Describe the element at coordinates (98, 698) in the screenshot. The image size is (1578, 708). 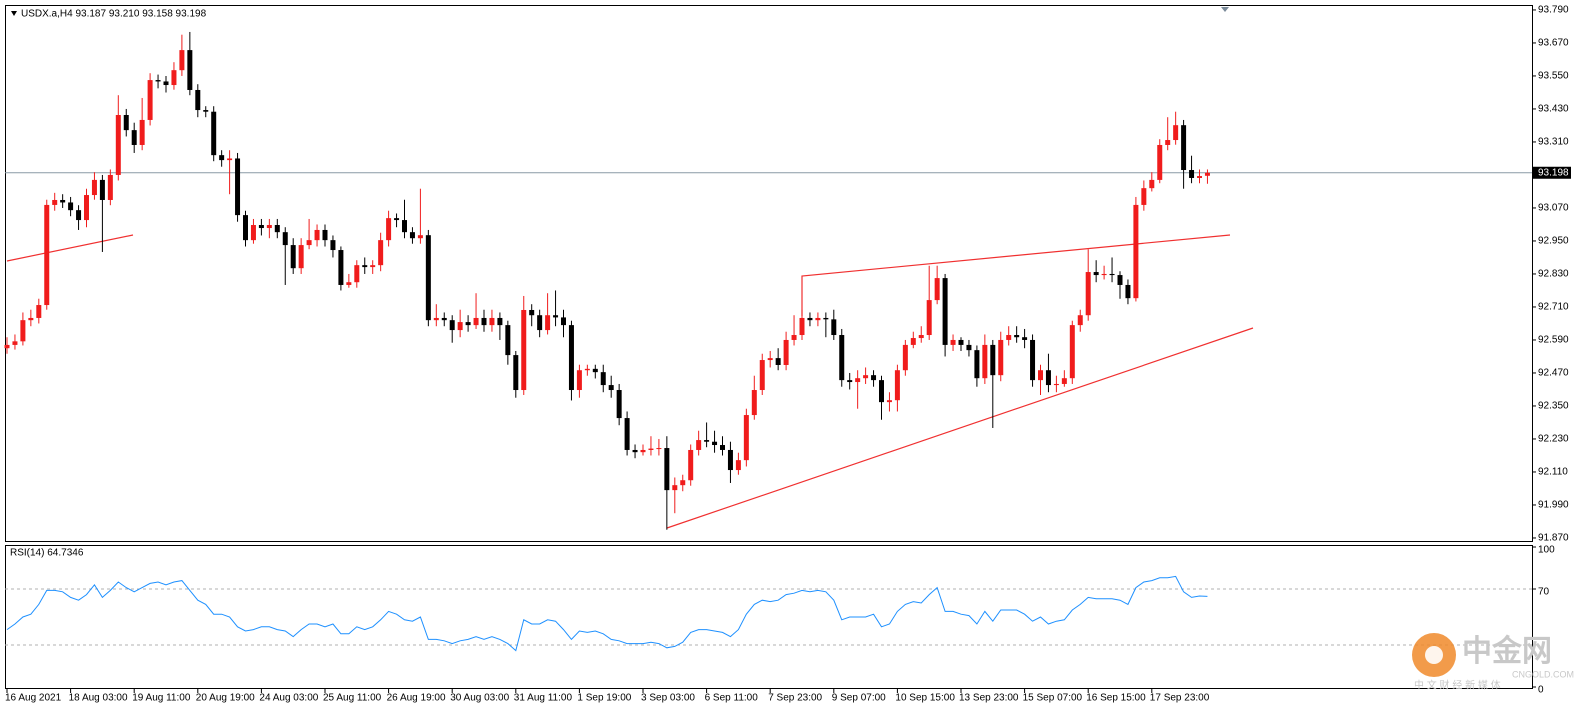
I see `x-tick-label: 18 Aug 03:00` at that location.